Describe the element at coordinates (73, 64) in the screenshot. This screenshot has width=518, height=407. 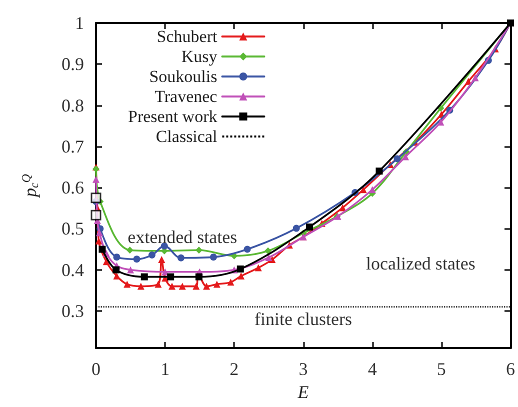
I see `y-tick-label: 0.9` at that location.